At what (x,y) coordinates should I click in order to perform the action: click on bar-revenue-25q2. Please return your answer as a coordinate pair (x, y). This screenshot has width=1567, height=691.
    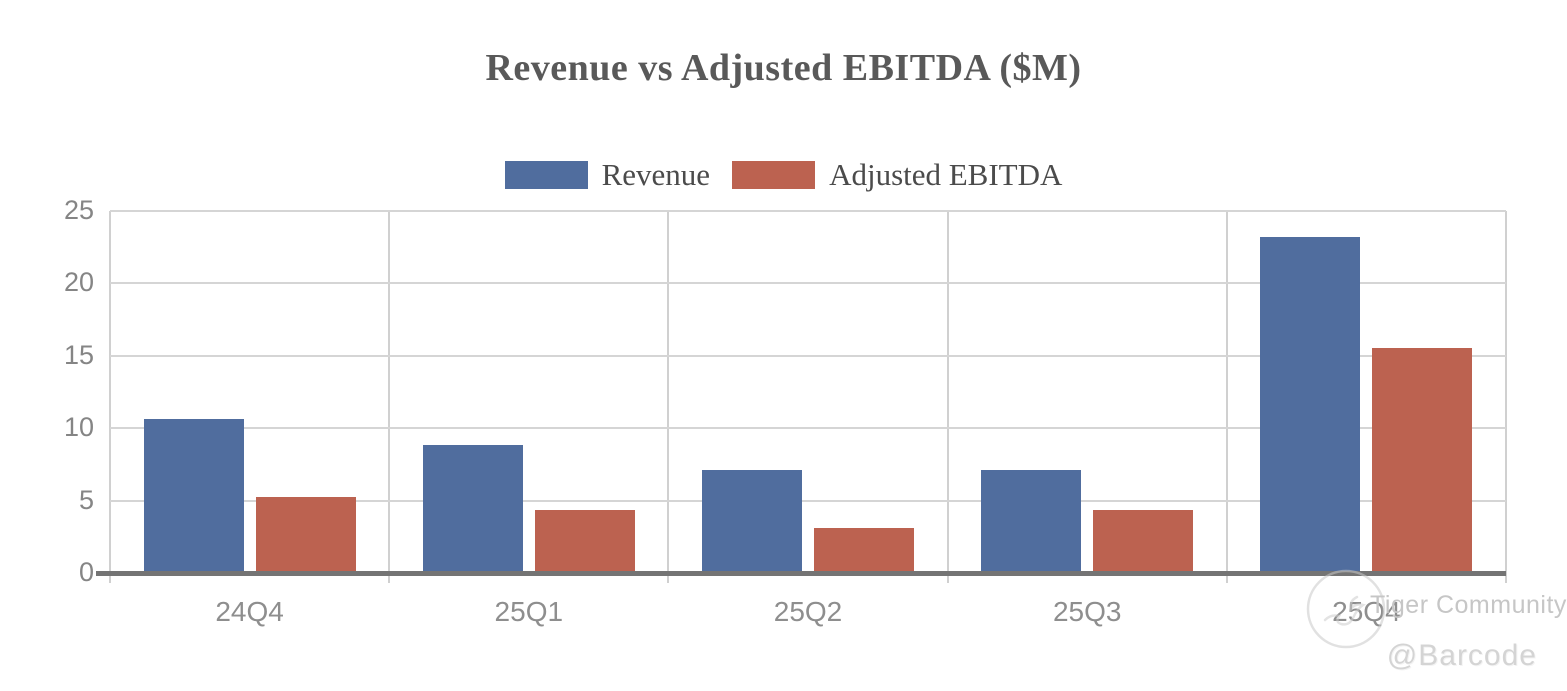
    Looking at the image, I should click on (752, 520).